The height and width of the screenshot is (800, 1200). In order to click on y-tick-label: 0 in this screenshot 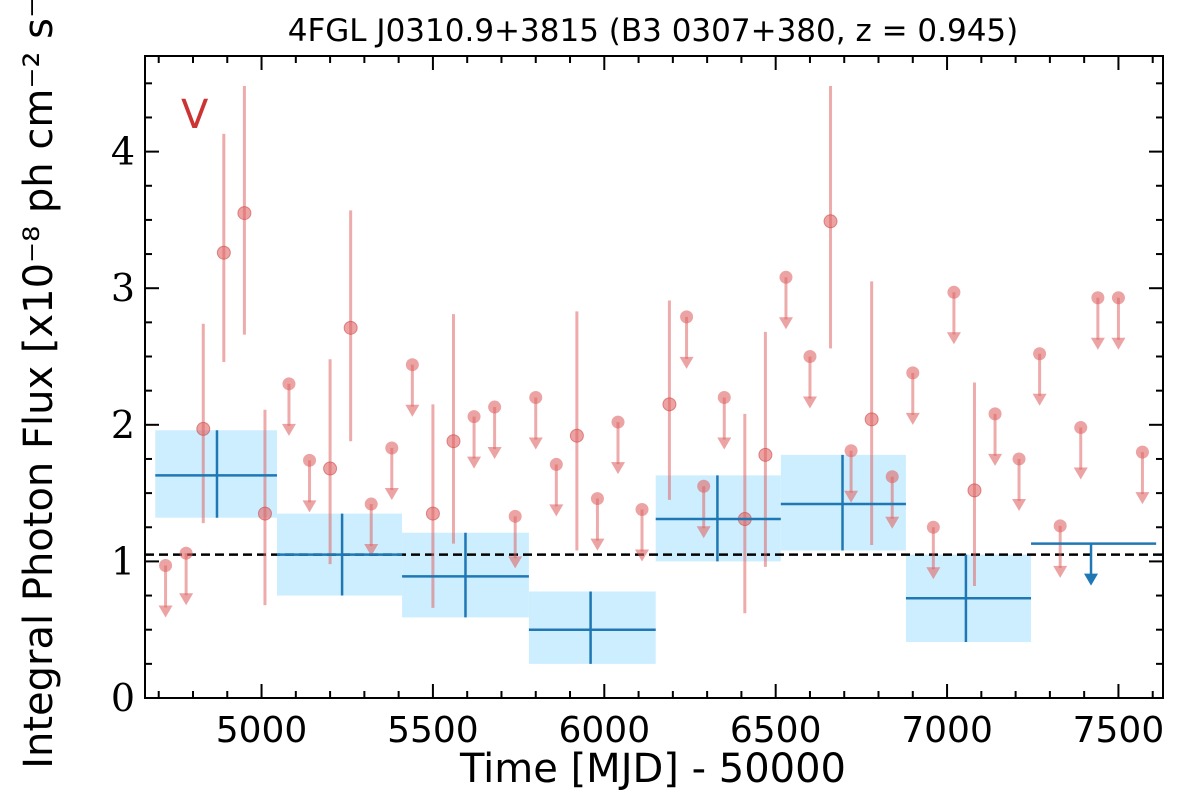, I will do `click(123, 698)`.